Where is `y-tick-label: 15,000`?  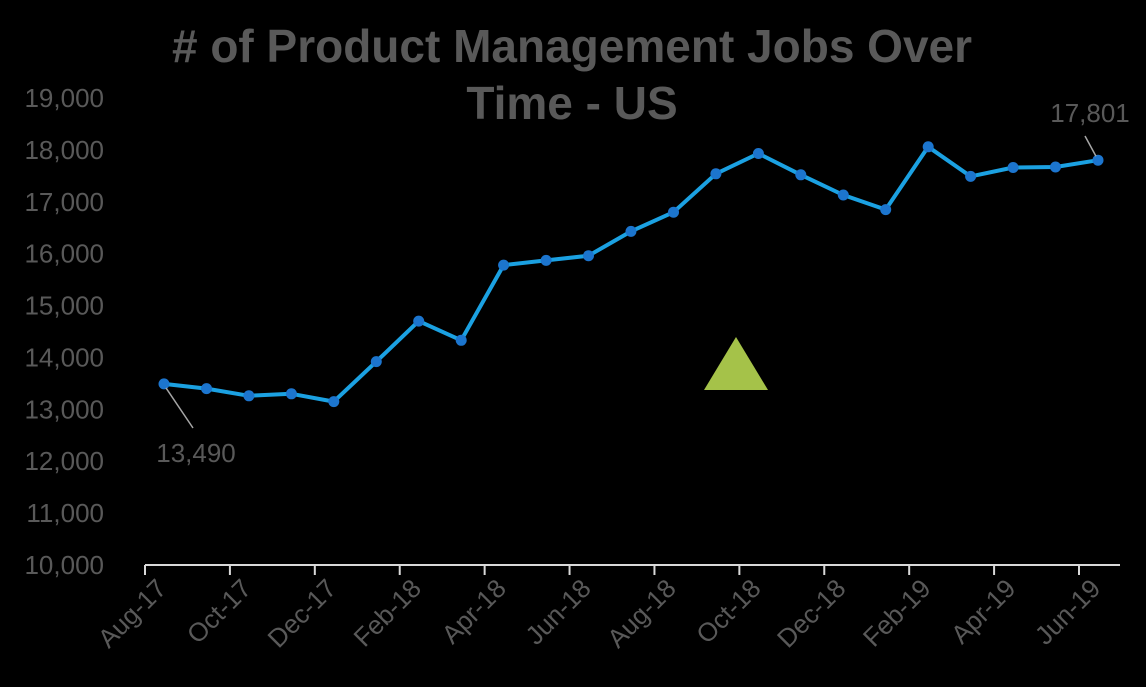 y-tick-label: 15,000 is located at coordinates (64, 306).